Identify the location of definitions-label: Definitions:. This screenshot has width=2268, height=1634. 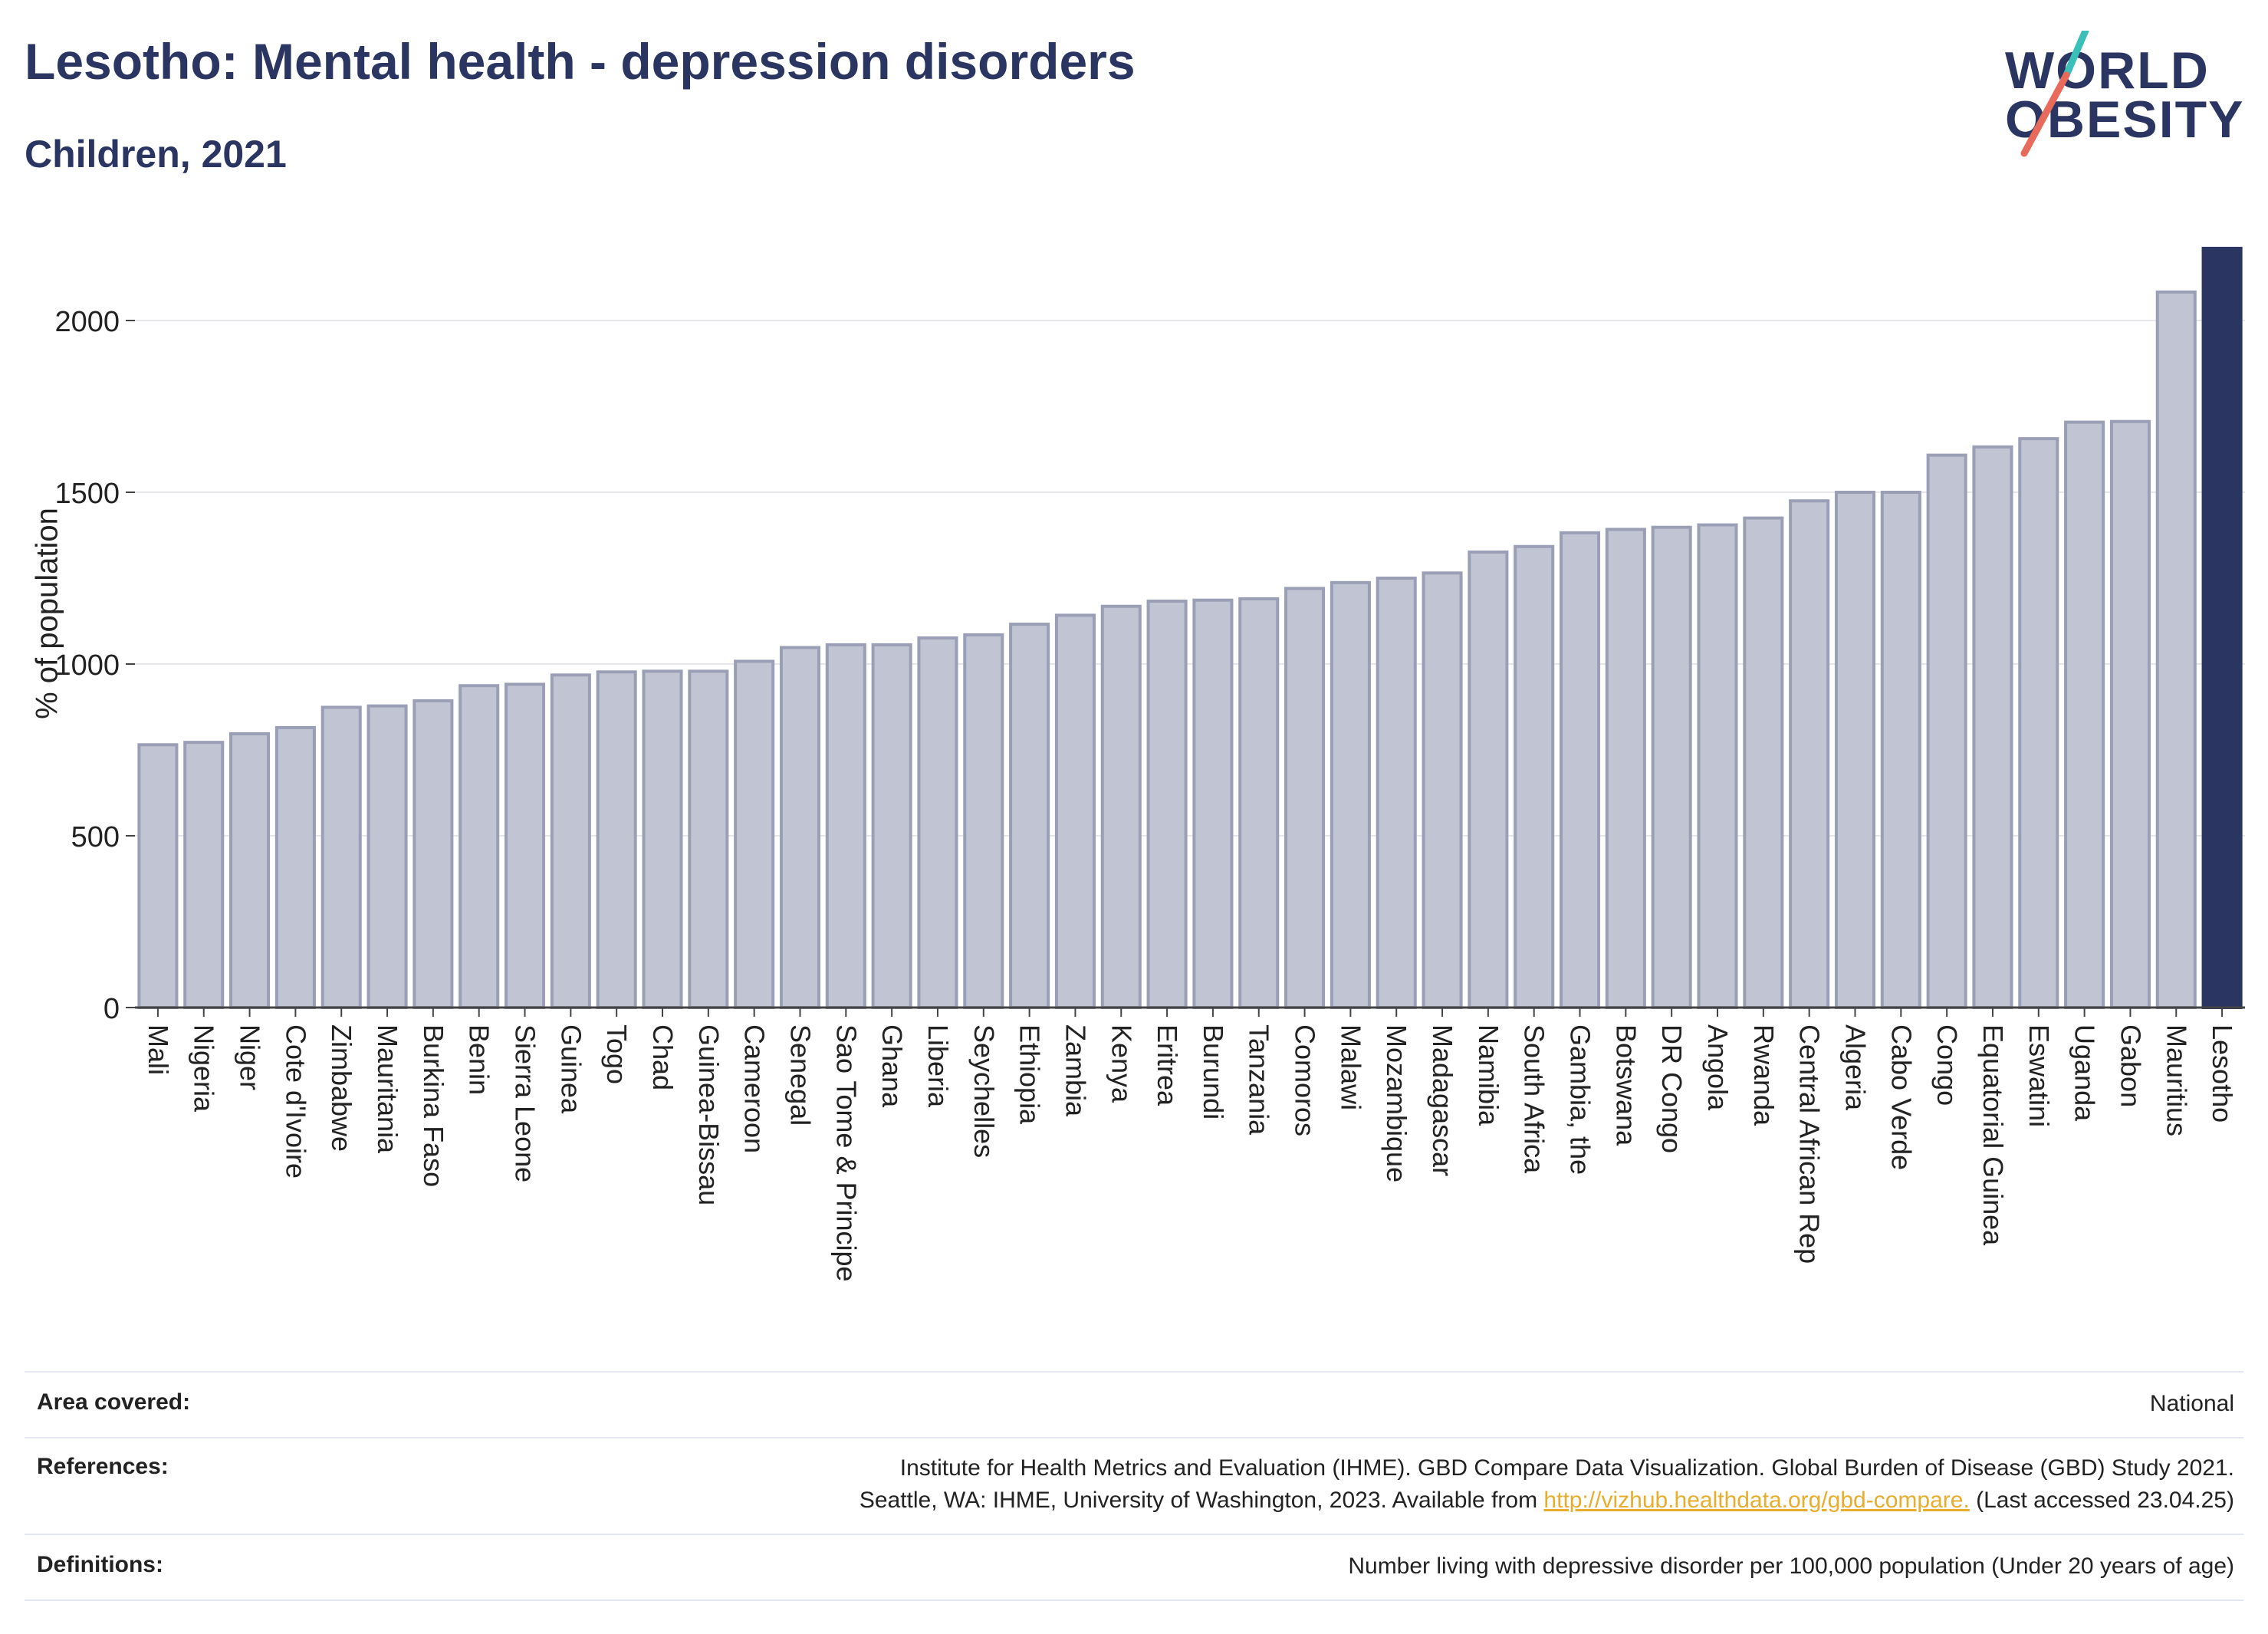
(100, 1565).